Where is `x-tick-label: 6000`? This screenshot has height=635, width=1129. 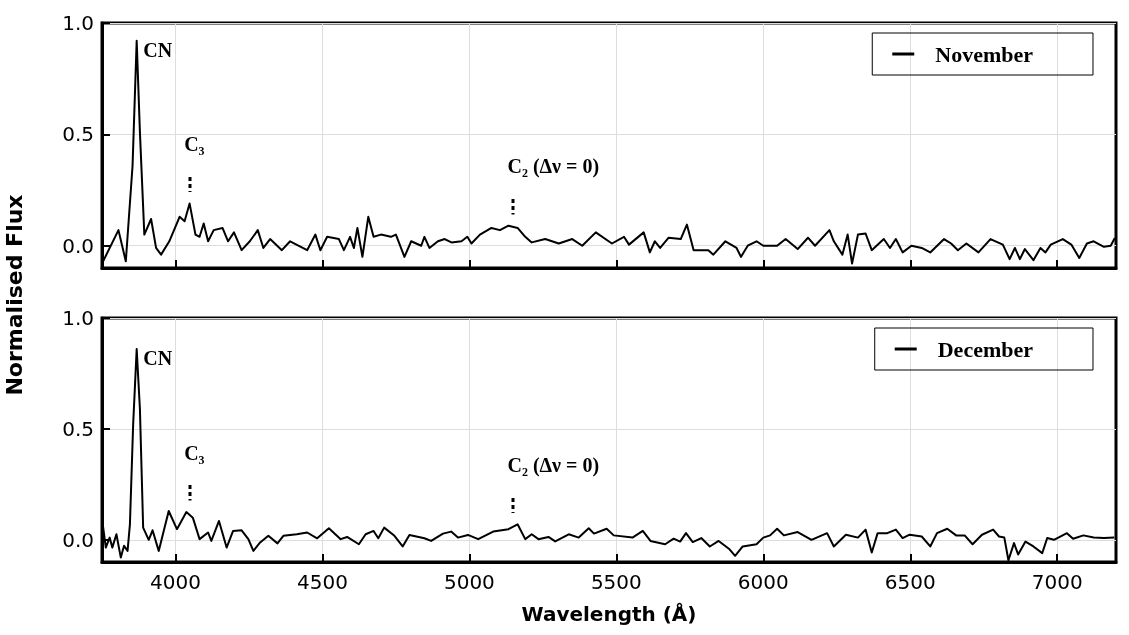
x-tick-label: 6000 is located at coordinates (763, 582).